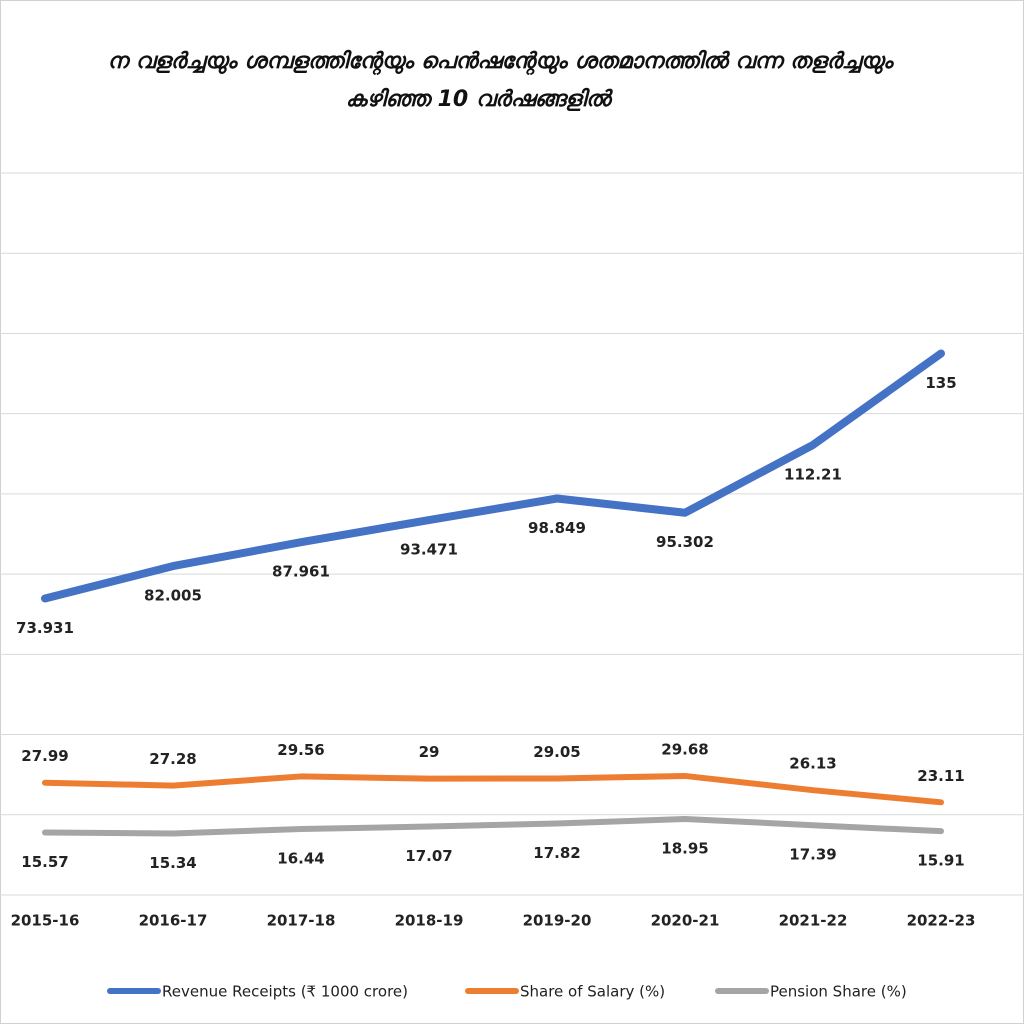 This screenshot has height=1024, width=1024. What do you see at coordinates (172, 863) in the screenshot?
I see `data-label: 15.34` at bounding box center [172, 863].